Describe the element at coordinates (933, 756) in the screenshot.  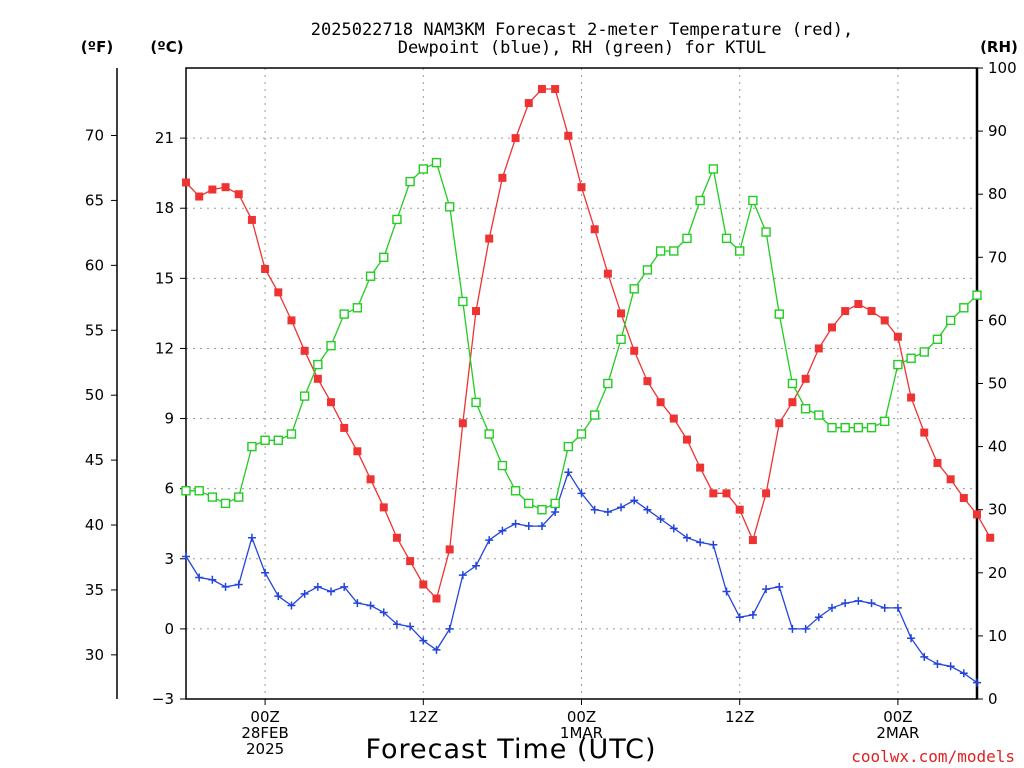
I see `credit-text: coolwx.com/models` at that location.